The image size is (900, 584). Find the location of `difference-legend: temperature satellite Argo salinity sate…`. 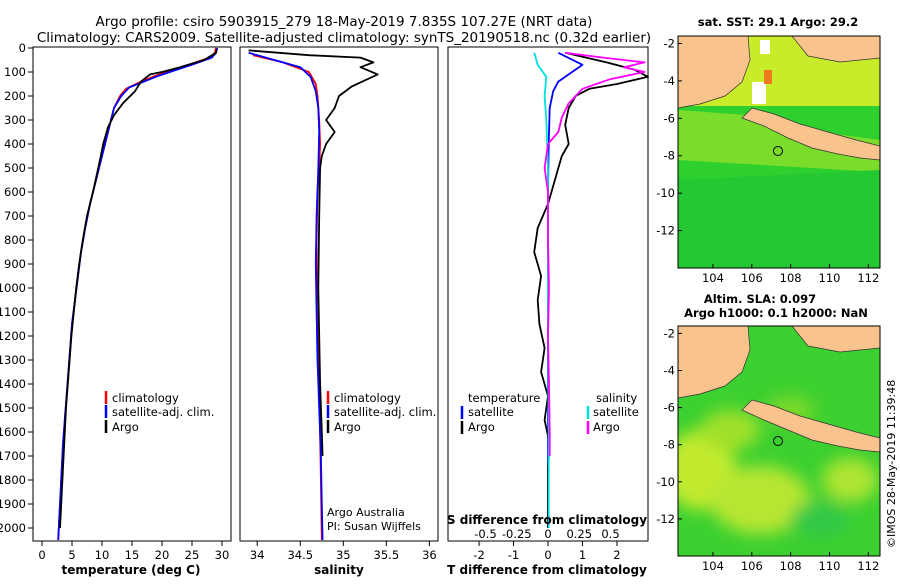

difference-legend: temperature satellite Argo salinity sate… is located at coordinates (549, 412).